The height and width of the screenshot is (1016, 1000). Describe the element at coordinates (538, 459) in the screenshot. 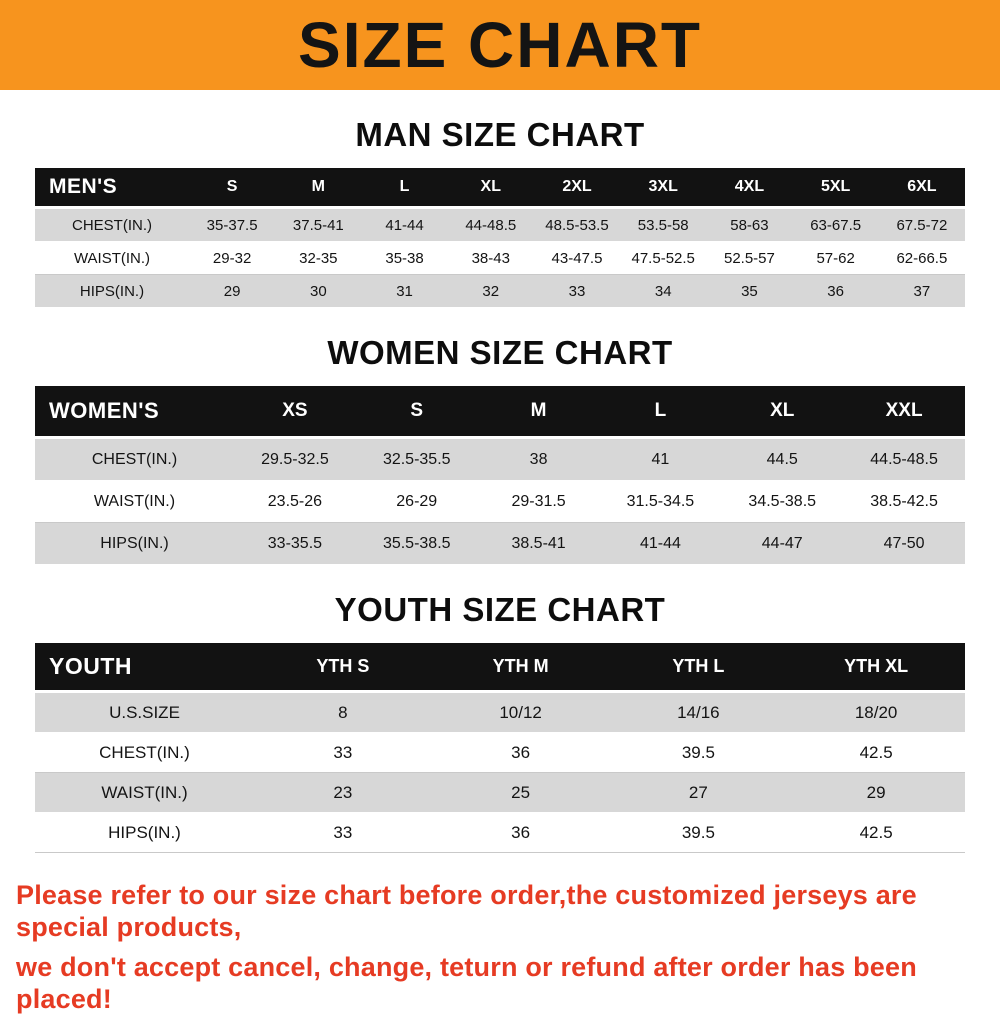

I see `measurement-value-cell: 38` at that location.